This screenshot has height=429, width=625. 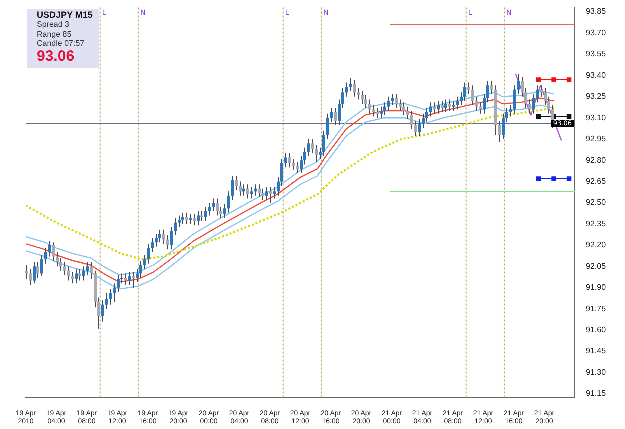 I want to click on y-tick-label: 92.20, so click(x=596, y=245).